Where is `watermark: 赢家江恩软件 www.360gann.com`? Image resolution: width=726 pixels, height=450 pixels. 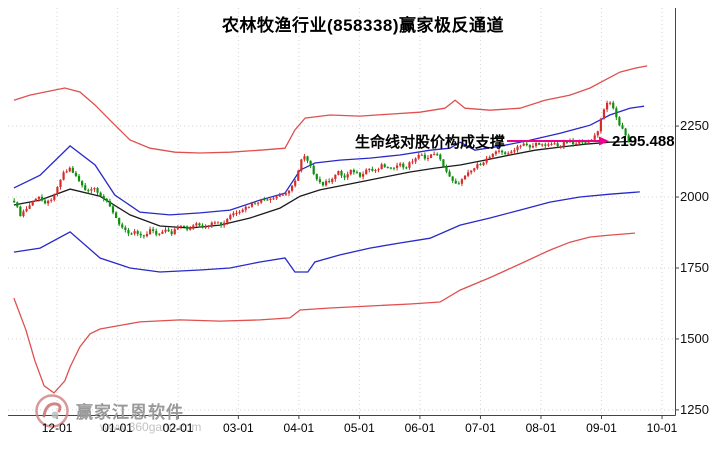
watermark: 赢家江恩软件 www.360gann.com is located at coordinates (144, 415).